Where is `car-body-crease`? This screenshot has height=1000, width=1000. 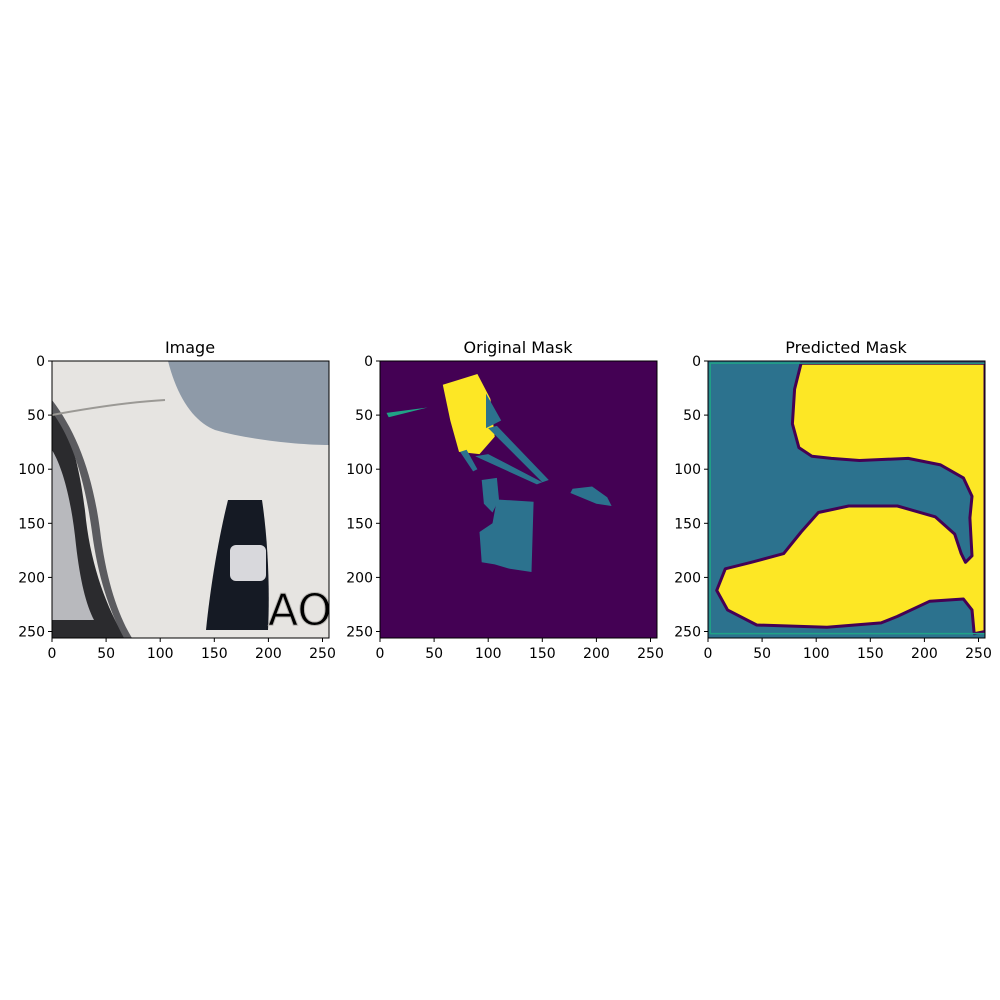
car-body-crease is located at coordinates (109, 407).